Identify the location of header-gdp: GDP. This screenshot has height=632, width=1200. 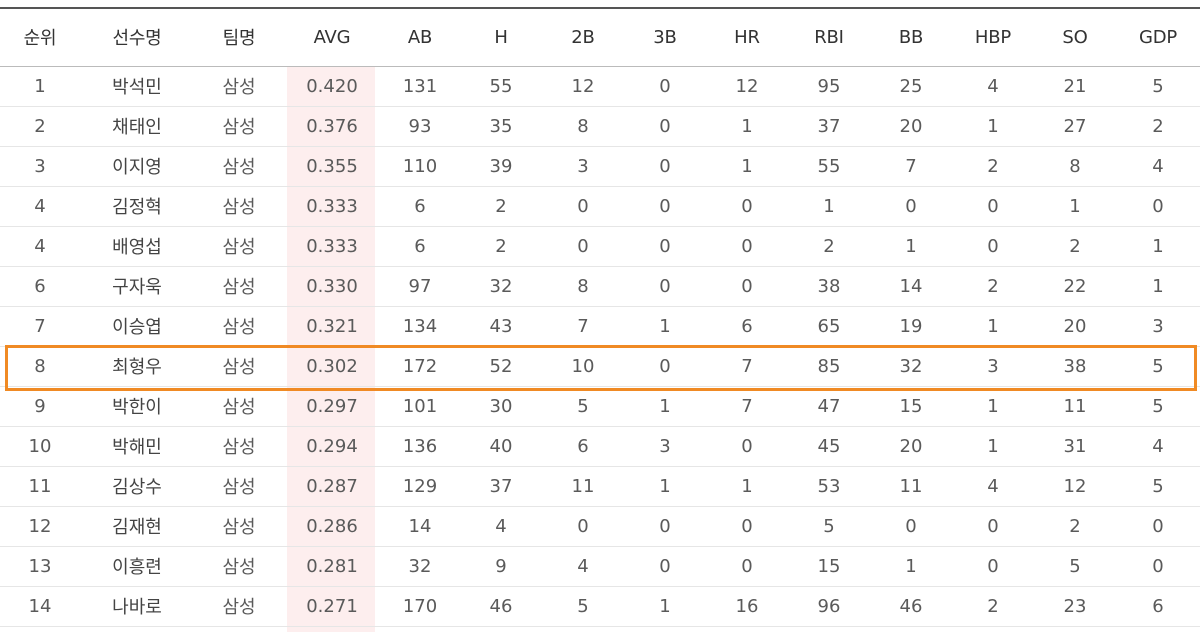
(1158, 37).